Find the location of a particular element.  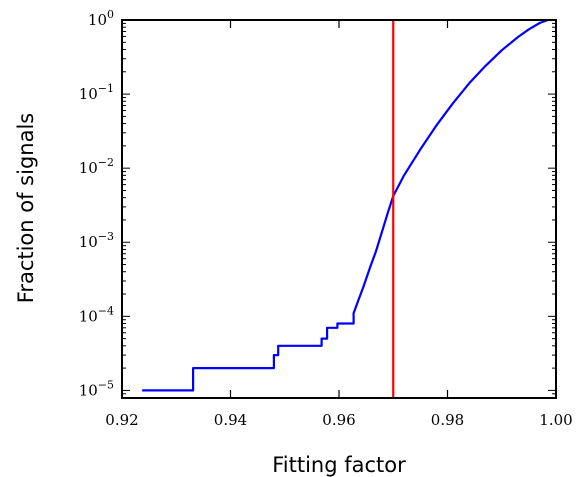

y-tick-exponent: −1 is located at coordinates (106, 88).